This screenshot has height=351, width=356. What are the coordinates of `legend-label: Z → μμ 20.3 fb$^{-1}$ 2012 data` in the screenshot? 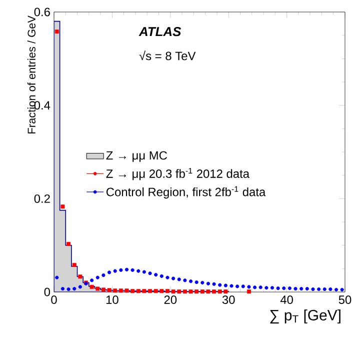 It's located at (178, 174).